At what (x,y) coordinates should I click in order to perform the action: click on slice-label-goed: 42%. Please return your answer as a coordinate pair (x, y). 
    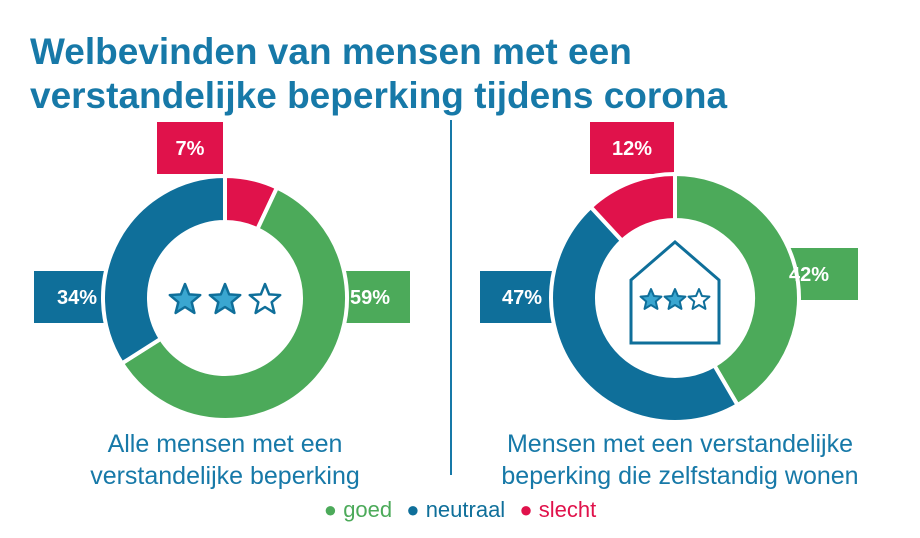
    Looking at the image, I should click on (809, 275).